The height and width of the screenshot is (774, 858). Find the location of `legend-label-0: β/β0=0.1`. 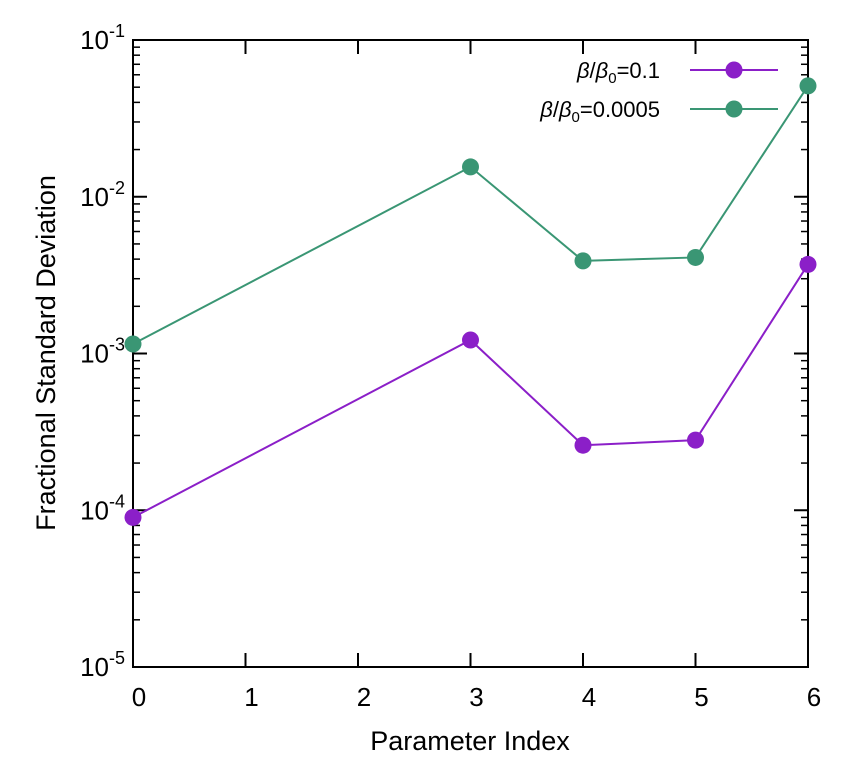

legend-label-0: β/β0=0.1 is located at coordinates (618, 72).